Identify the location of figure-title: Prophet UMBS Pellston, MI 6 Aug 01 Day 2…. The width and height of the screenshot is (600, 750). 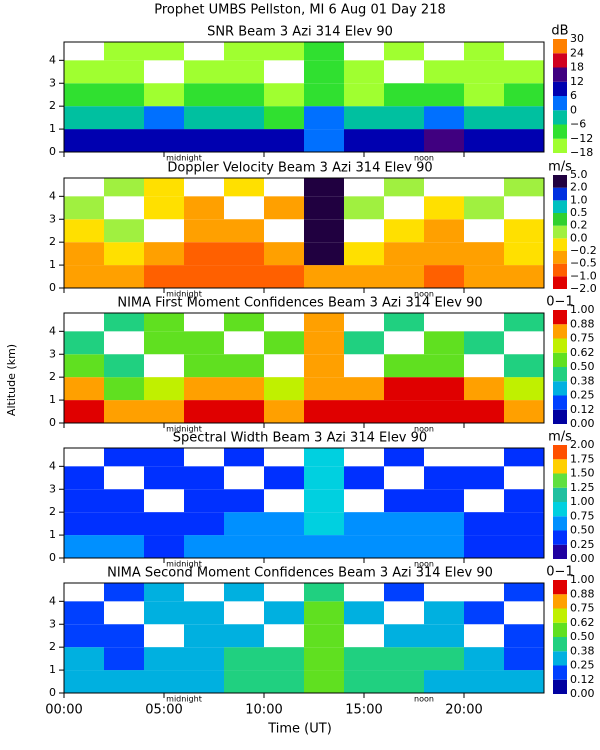
(299, 10).